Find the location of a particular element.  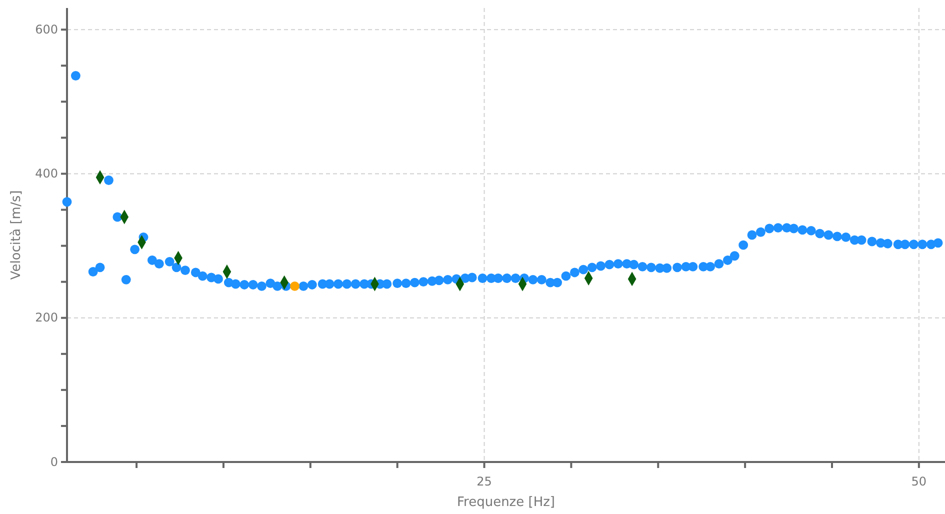

y-axis-title: Velocità [m/s] is located at coordinates (16, 235).